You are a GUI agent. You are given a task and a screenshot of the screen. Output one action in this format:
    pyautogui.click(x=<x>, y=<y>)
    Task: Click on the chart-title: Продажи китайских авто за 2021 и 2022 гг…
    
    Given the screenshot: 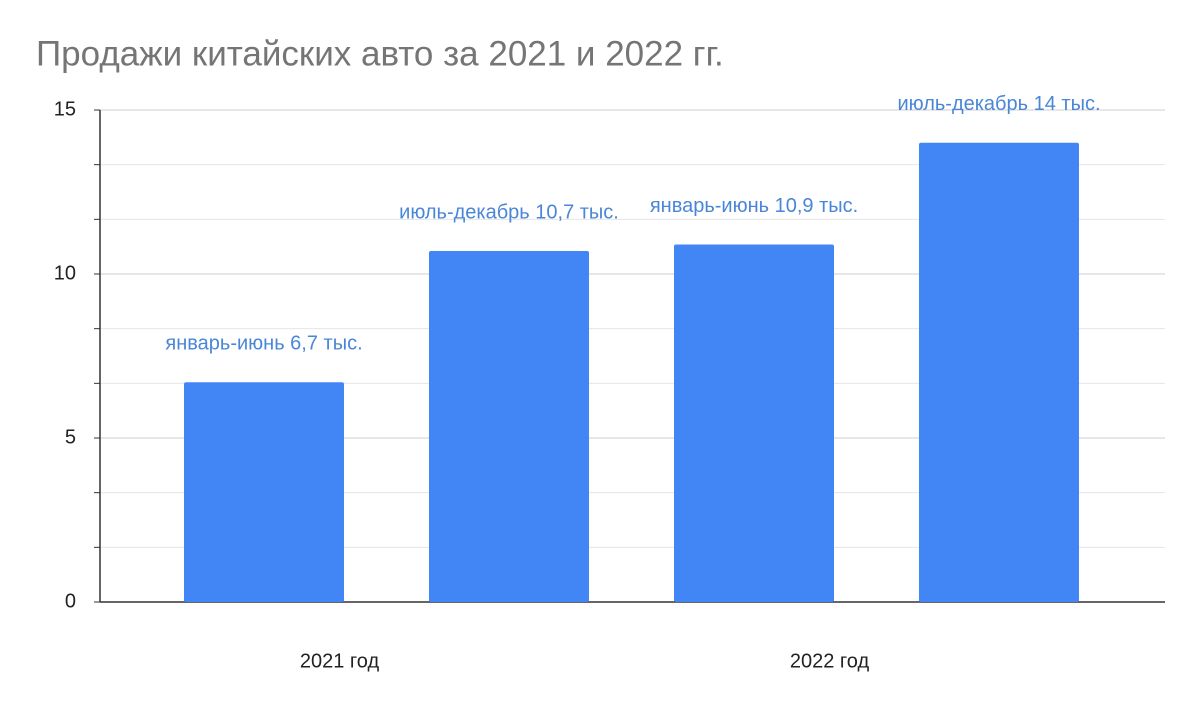 What is the action you would take?
    pyautogui.click(x=380, y=53)
    